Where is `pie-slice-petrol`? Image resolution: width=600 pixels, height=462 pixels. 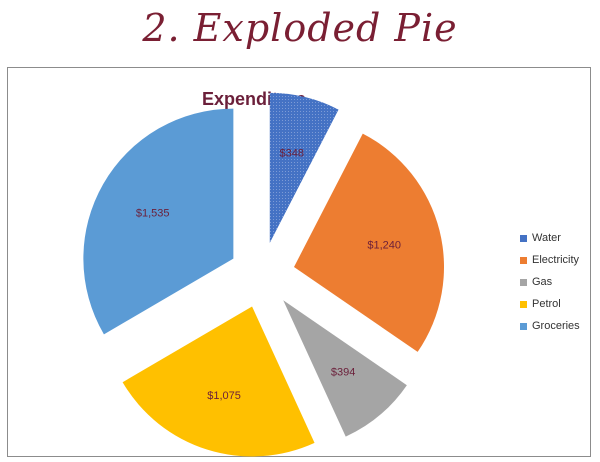 pie-slice-petrol is located at coordinates (218, 381).